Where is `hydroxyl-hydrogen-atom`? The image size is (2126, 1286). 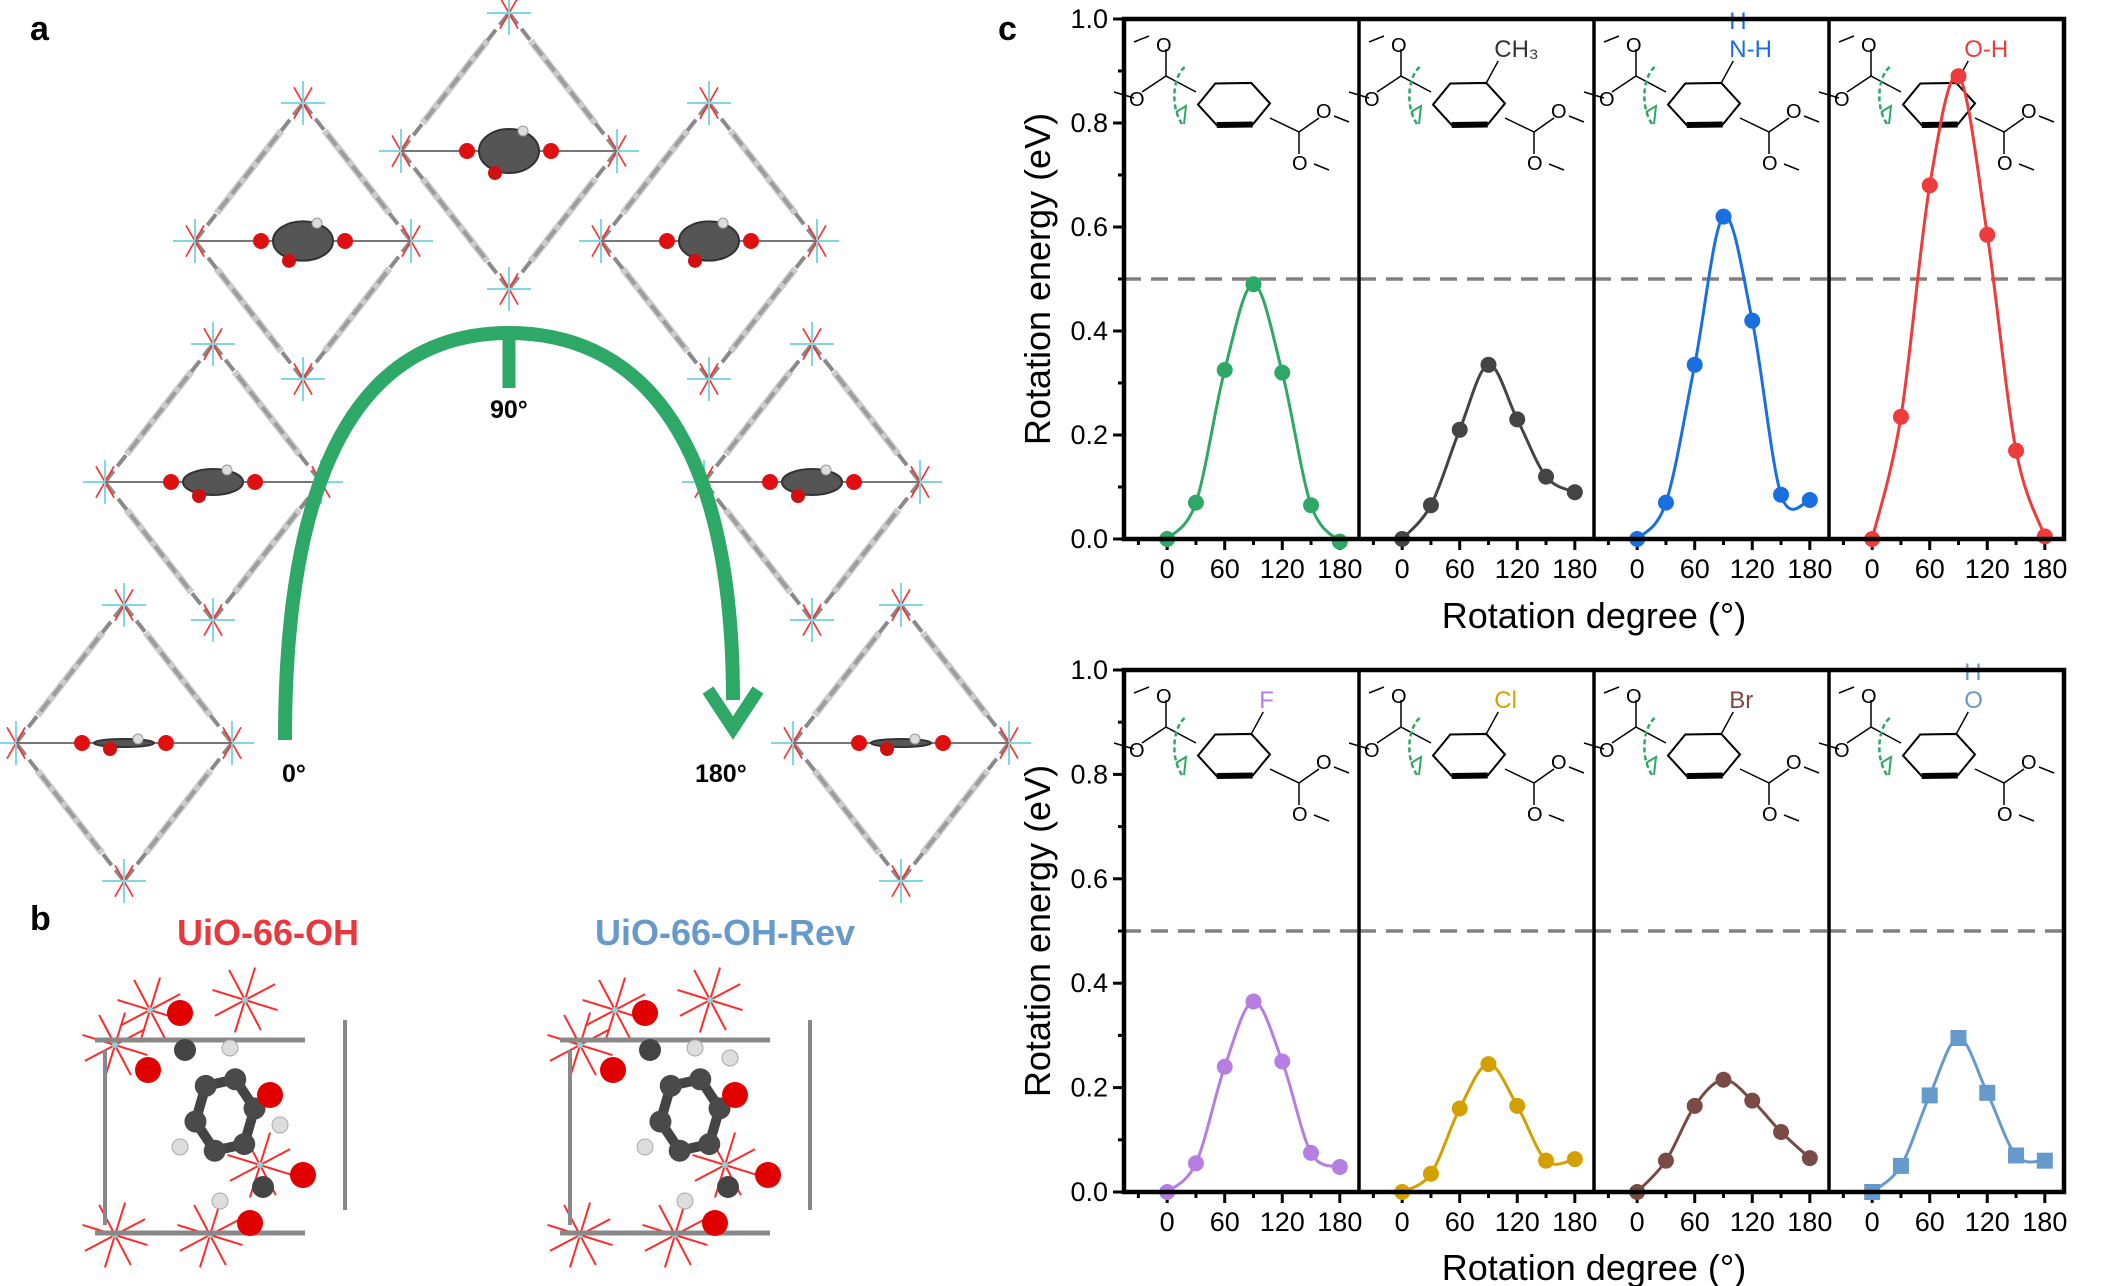
hydroxyl-hydrogen-atom is located at coordinates (730, 1058).